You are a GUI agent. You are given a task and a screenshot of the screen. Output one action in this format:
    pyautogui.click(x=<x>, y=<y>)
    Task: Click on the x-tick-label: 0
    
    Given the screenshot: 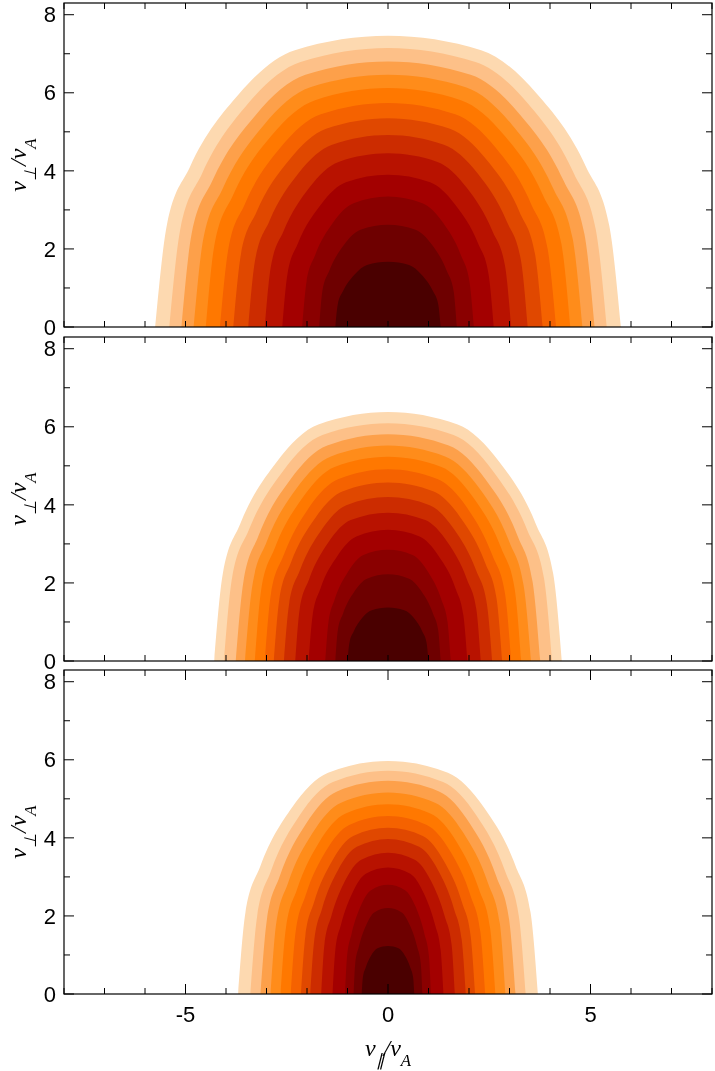 What is the action you would take?
    pyautogui.click(x=388, y=1014)
    